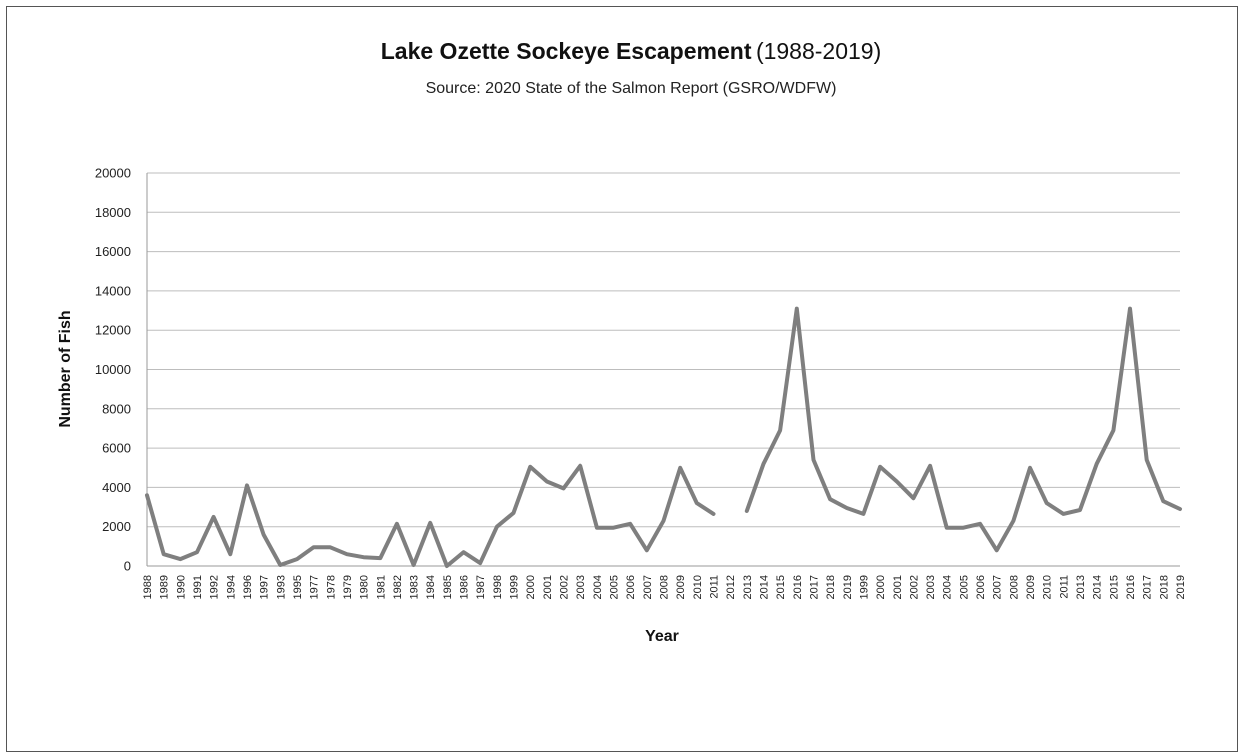  What do you see at coordinates (231, 587) in the screenshot?
I see `x-tick-label: 1994` at bounding box center [231, 587].